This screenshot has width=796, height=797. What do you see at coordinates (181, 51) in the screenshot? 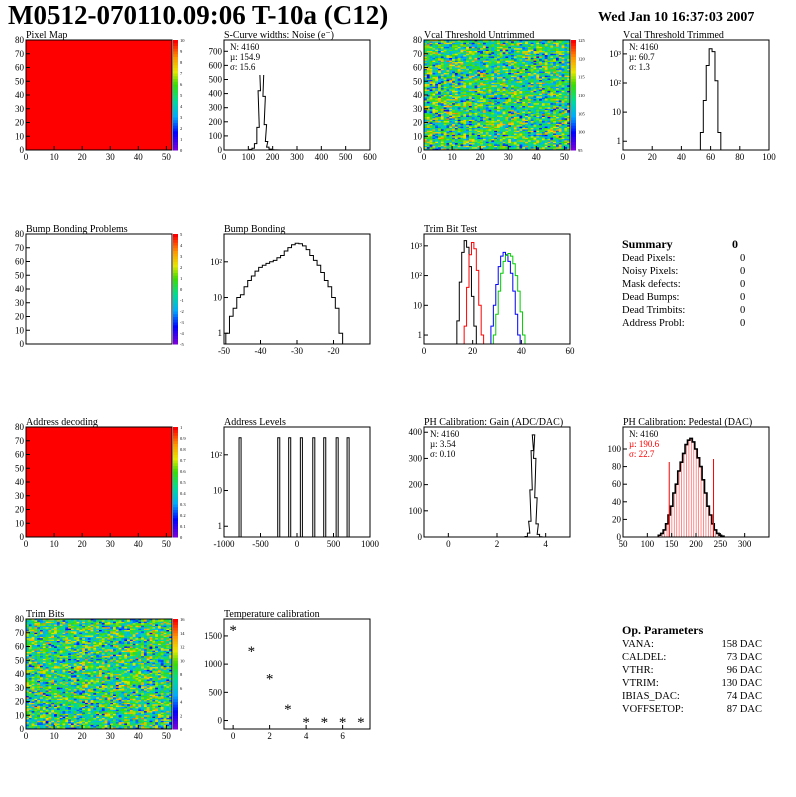
I see `color-scale-label: 9` at bounding box center [181, 51].